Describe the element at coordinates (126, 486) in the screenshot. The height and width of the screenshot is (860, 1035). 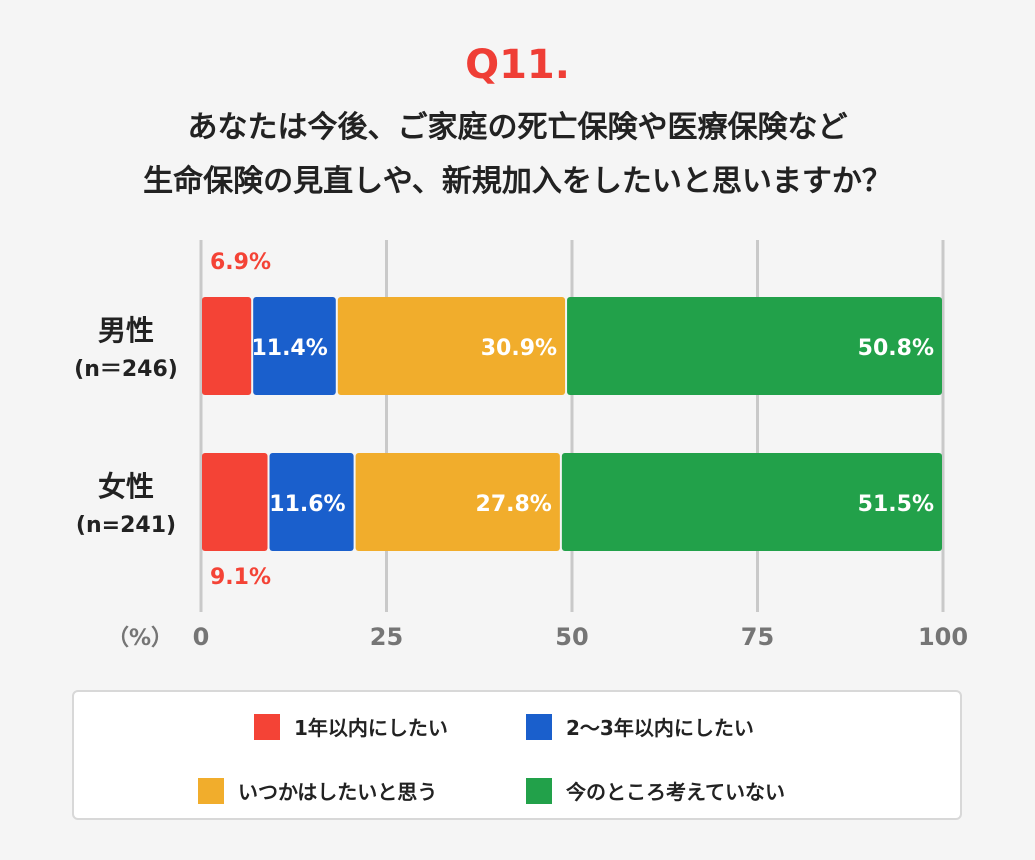
I see `category-label-1: 女性` at that location.